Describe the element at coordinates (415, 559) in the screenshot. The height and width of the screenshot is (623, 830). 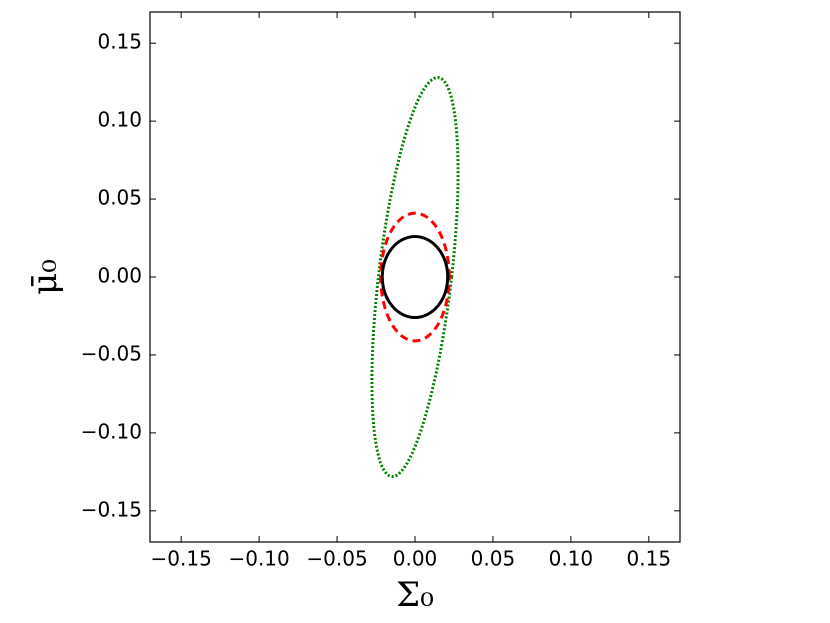
I see `x-tick-label: 0.00` at that location.